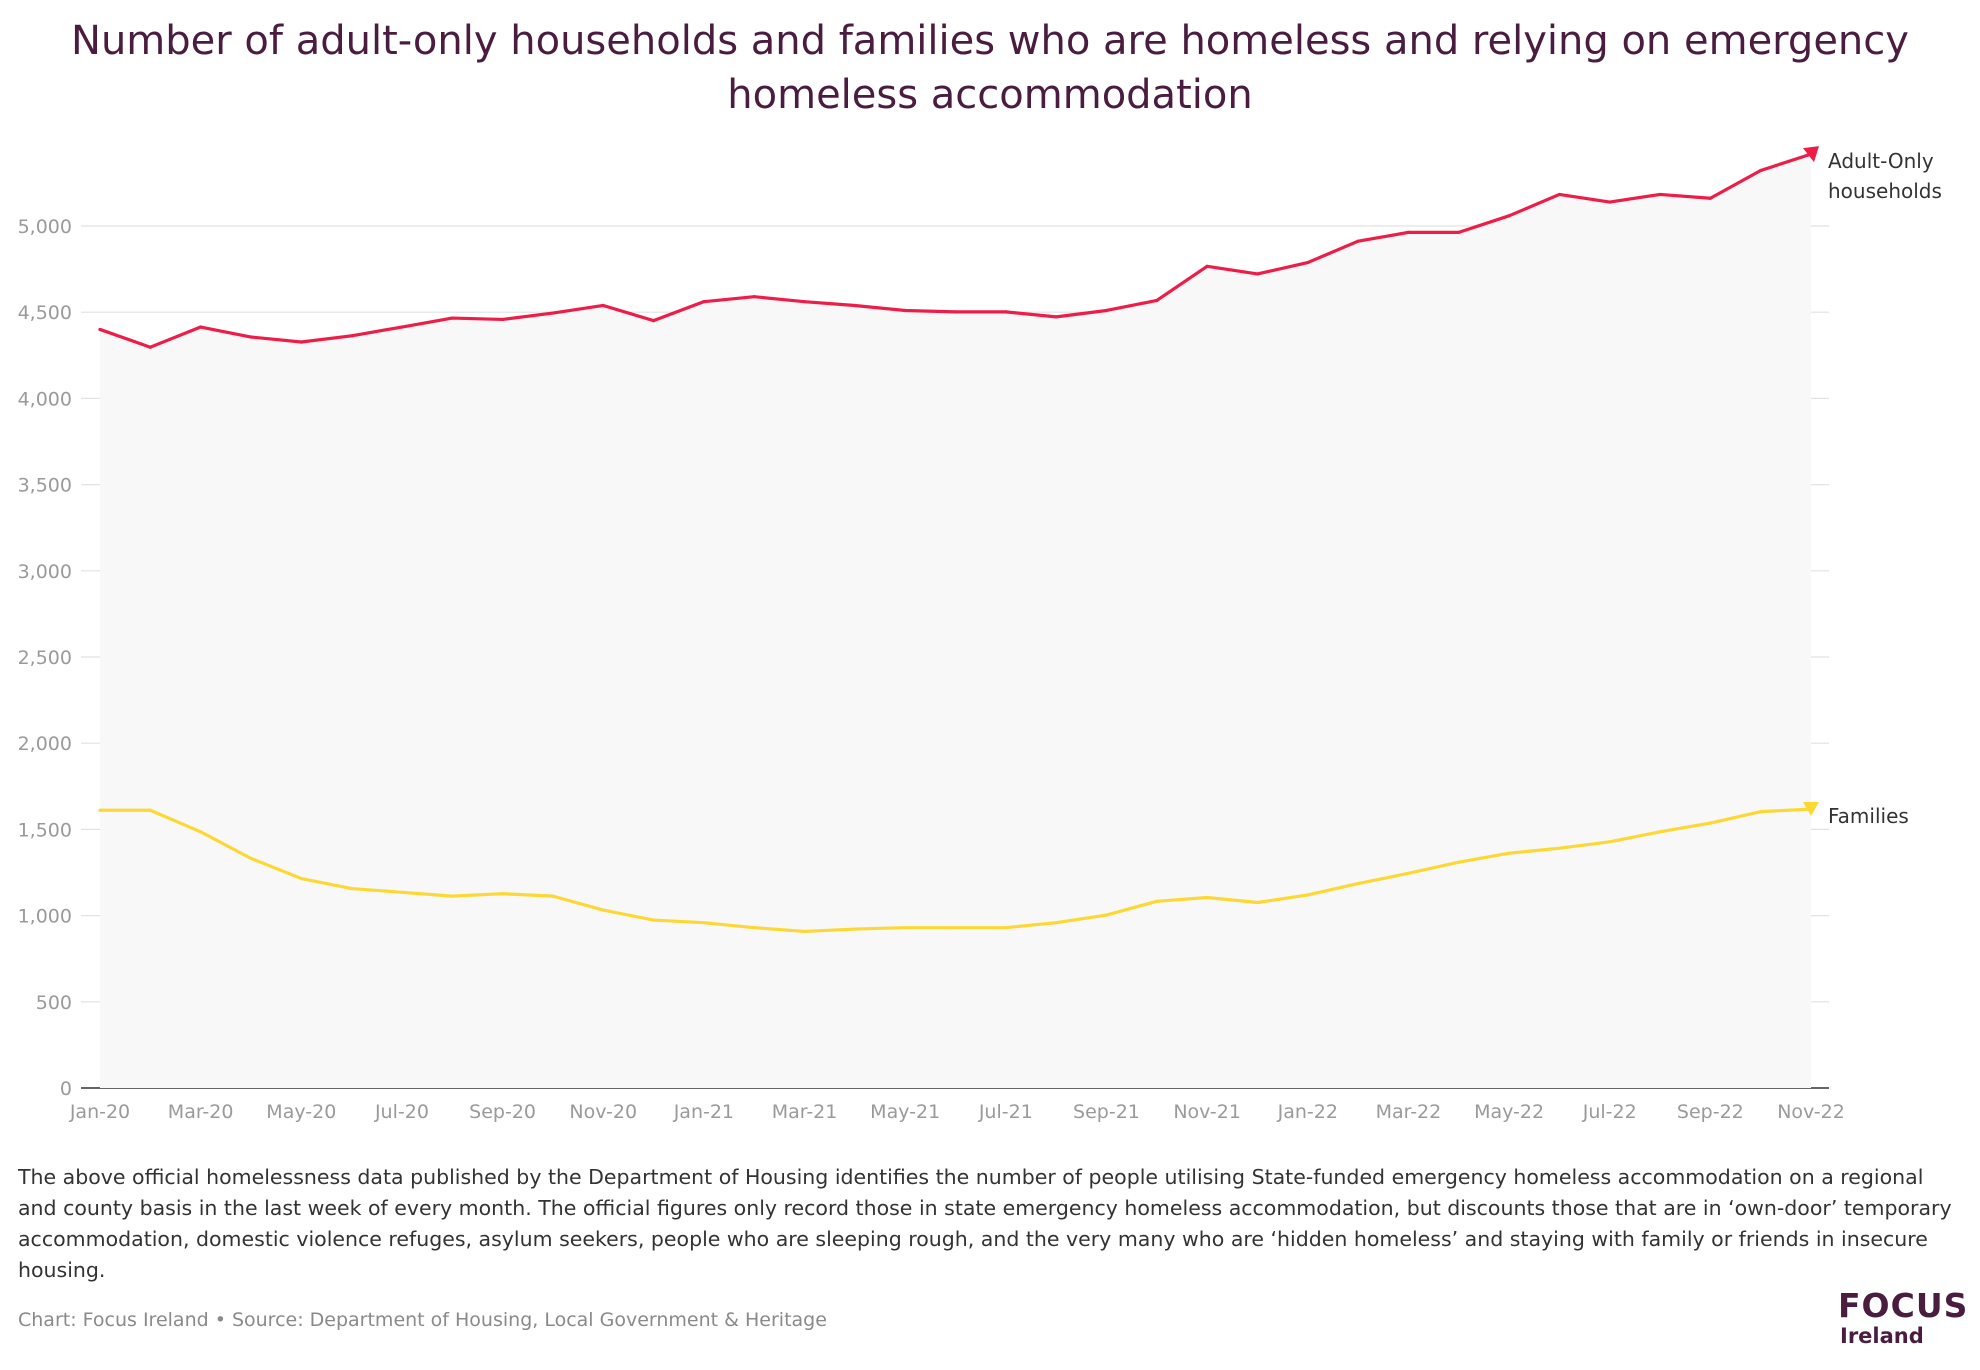 The width and height of the screenshot is (1980, 1370). Describe the element at coordinates (99, 1112) in the screenshot. I see `x-tick-label: Jan-20` at that location.